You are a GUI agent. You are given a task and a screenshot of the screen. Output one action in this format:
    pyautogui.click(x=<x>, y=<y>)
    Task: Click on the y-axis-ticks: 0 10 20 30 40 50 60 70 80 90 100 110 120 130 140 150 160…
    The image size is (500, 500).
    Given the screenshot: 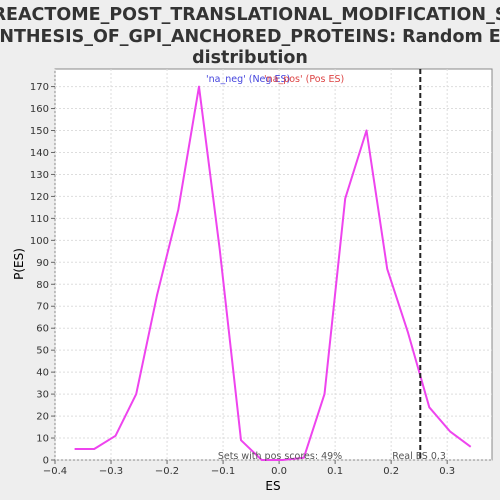 What is the action you would take?
    pyautogui.click(x=42, y=274)
    